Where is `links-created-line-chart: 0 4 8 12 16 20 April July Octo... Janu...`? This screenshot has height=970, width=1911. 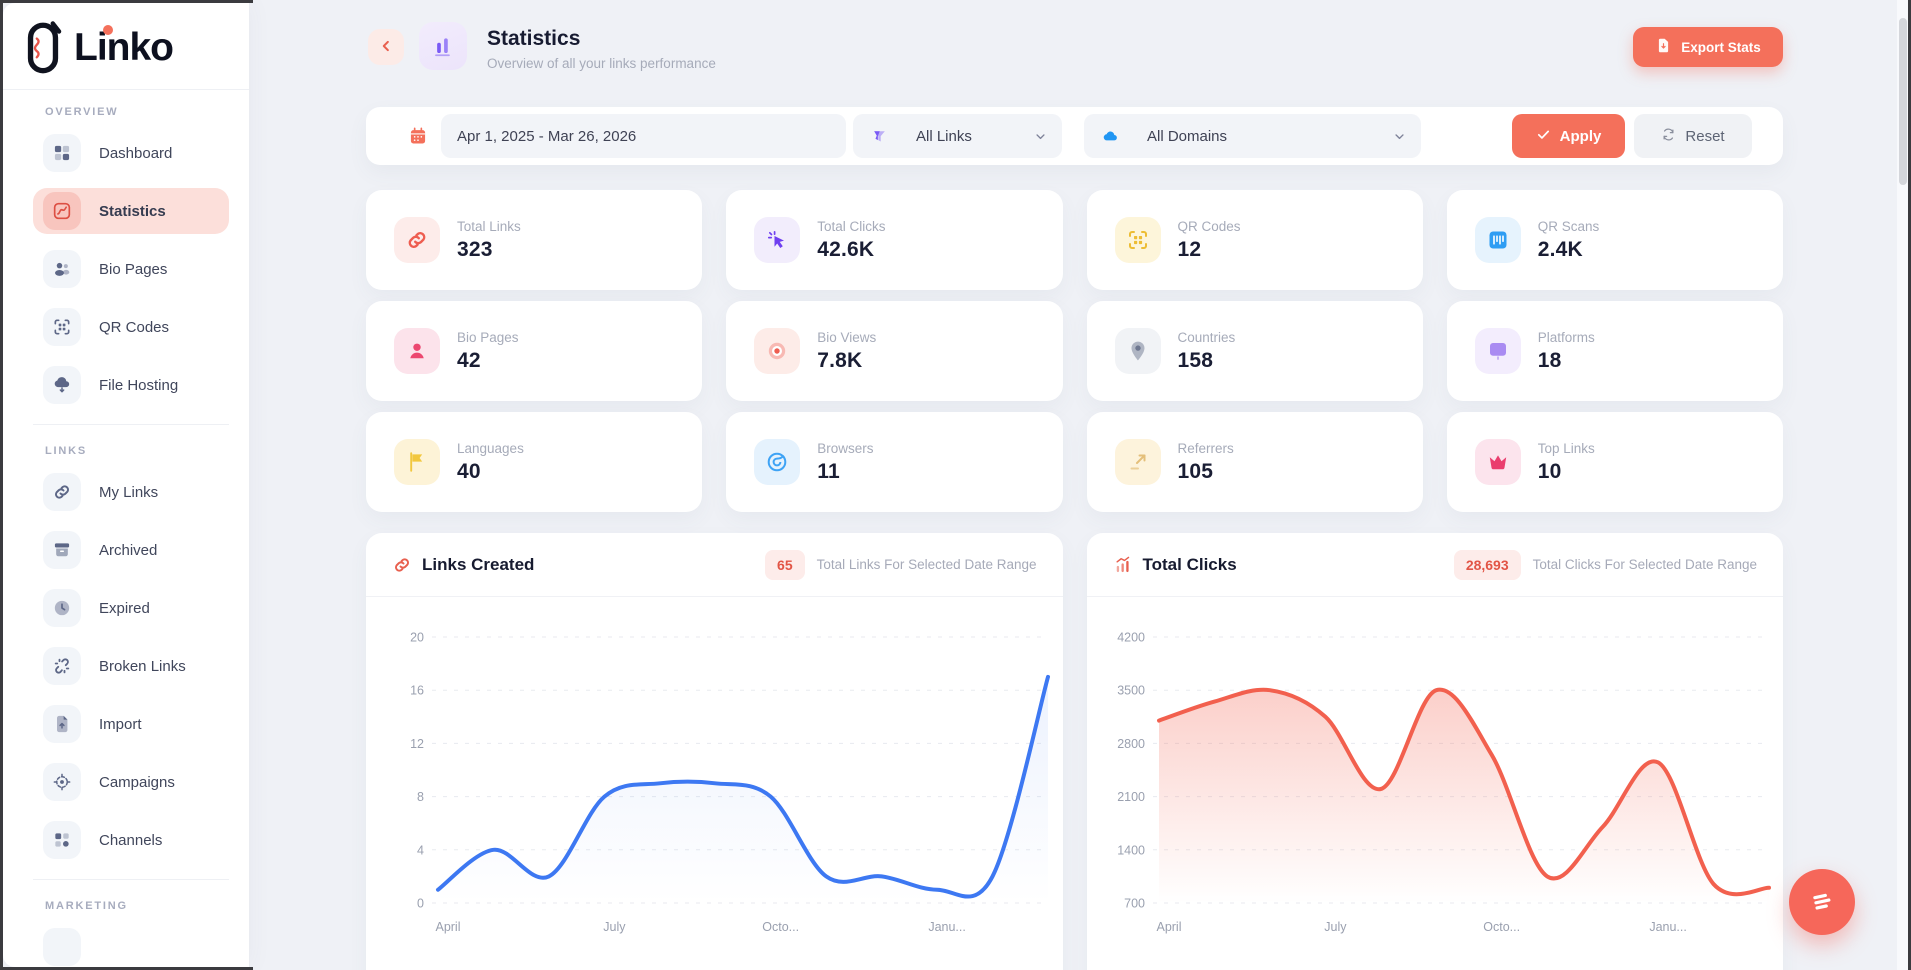
links-created-line-chart: 0 4 8 12 16 20 April July Octo... Janu... is located at coordinates (730, 782).